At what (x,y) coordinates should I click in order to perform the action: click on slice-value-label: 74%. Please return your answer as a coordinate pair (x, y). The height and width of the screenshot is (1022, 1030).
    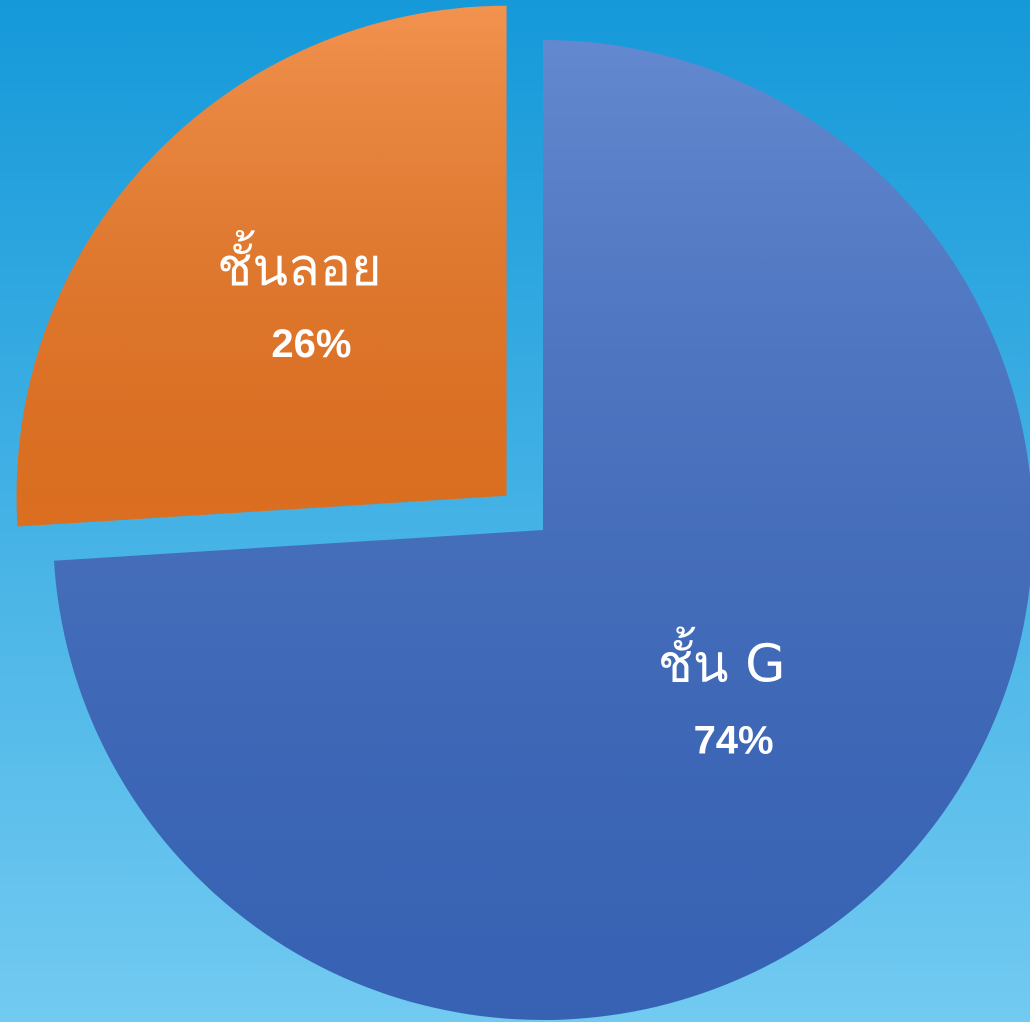
    Looking at the image, I should click on (734, 740).